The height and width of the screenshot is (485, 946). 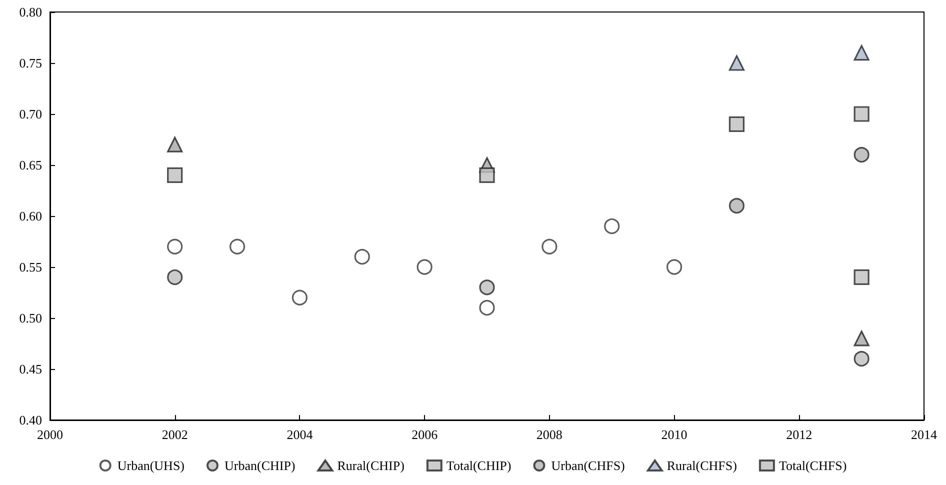 What do you see at coordinates (425, 434) in the screenshot?
I see `x-tick-label: 2006` at bounding box center [425, 434].